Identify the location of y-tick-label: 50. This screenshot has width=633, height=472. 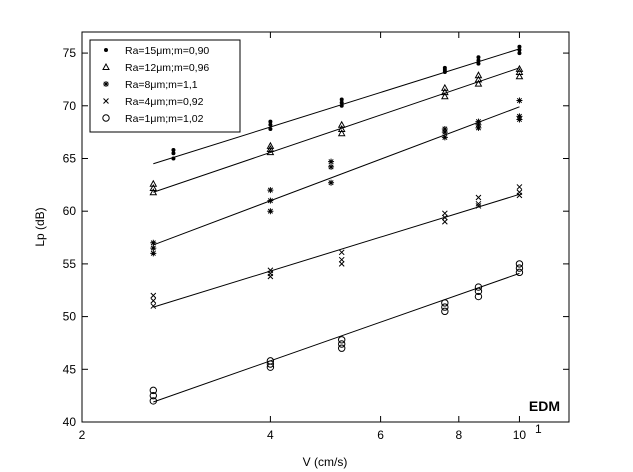
(70, 317).